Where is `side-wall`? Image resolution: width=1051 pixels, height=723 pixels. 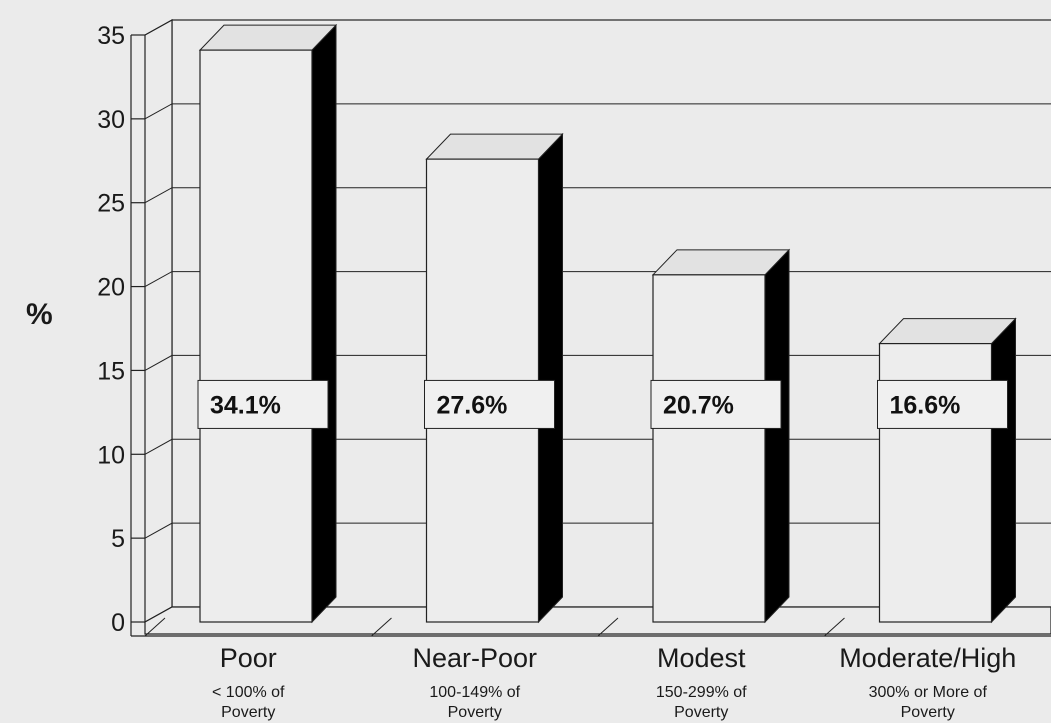
side-wall is located at coordinates (158, 321).